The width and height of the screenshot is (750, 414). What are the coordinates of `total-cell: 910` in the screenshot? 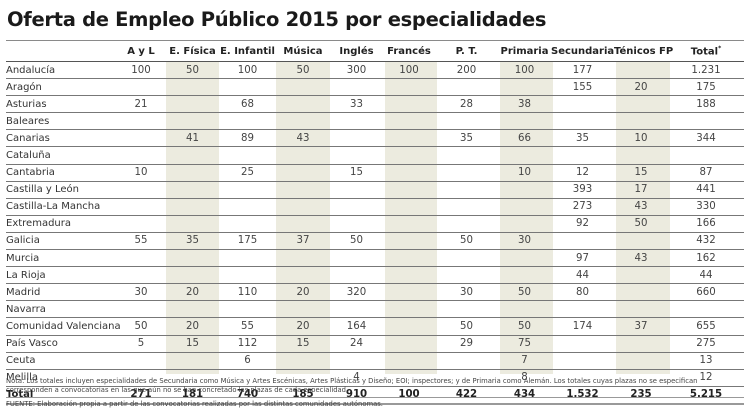 It's located at (356, 395).